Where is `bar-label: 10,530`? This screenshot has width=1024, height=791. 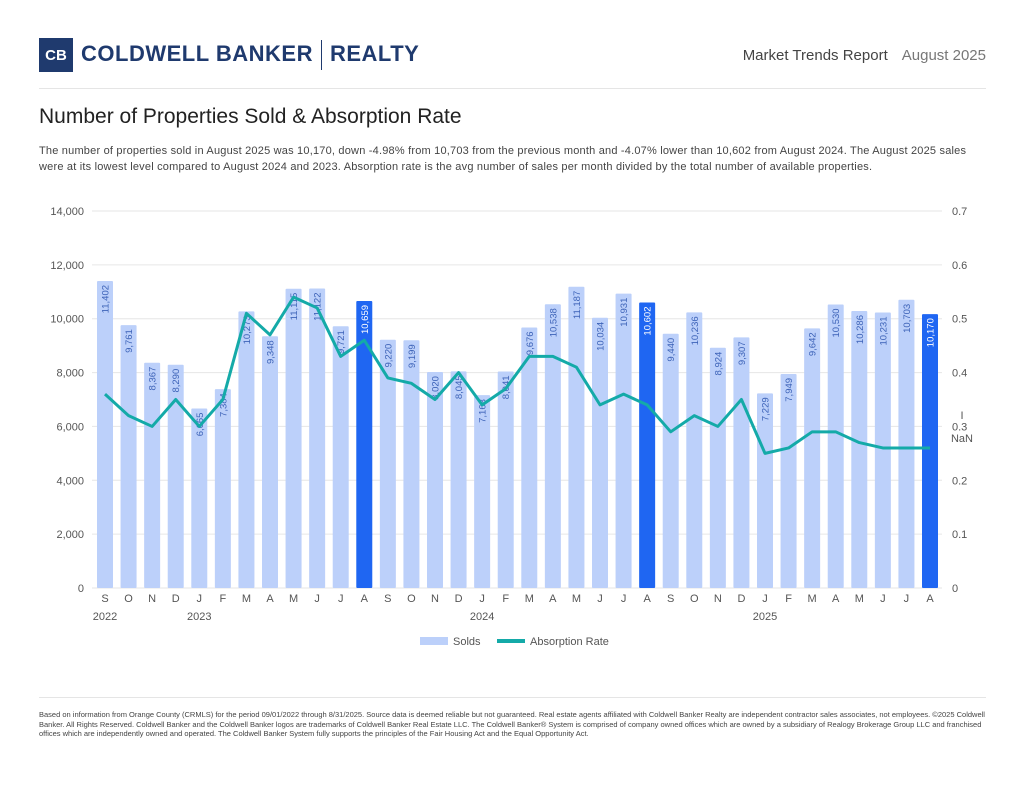 bar-label: 10,530 is located at coordinates (836, 322).